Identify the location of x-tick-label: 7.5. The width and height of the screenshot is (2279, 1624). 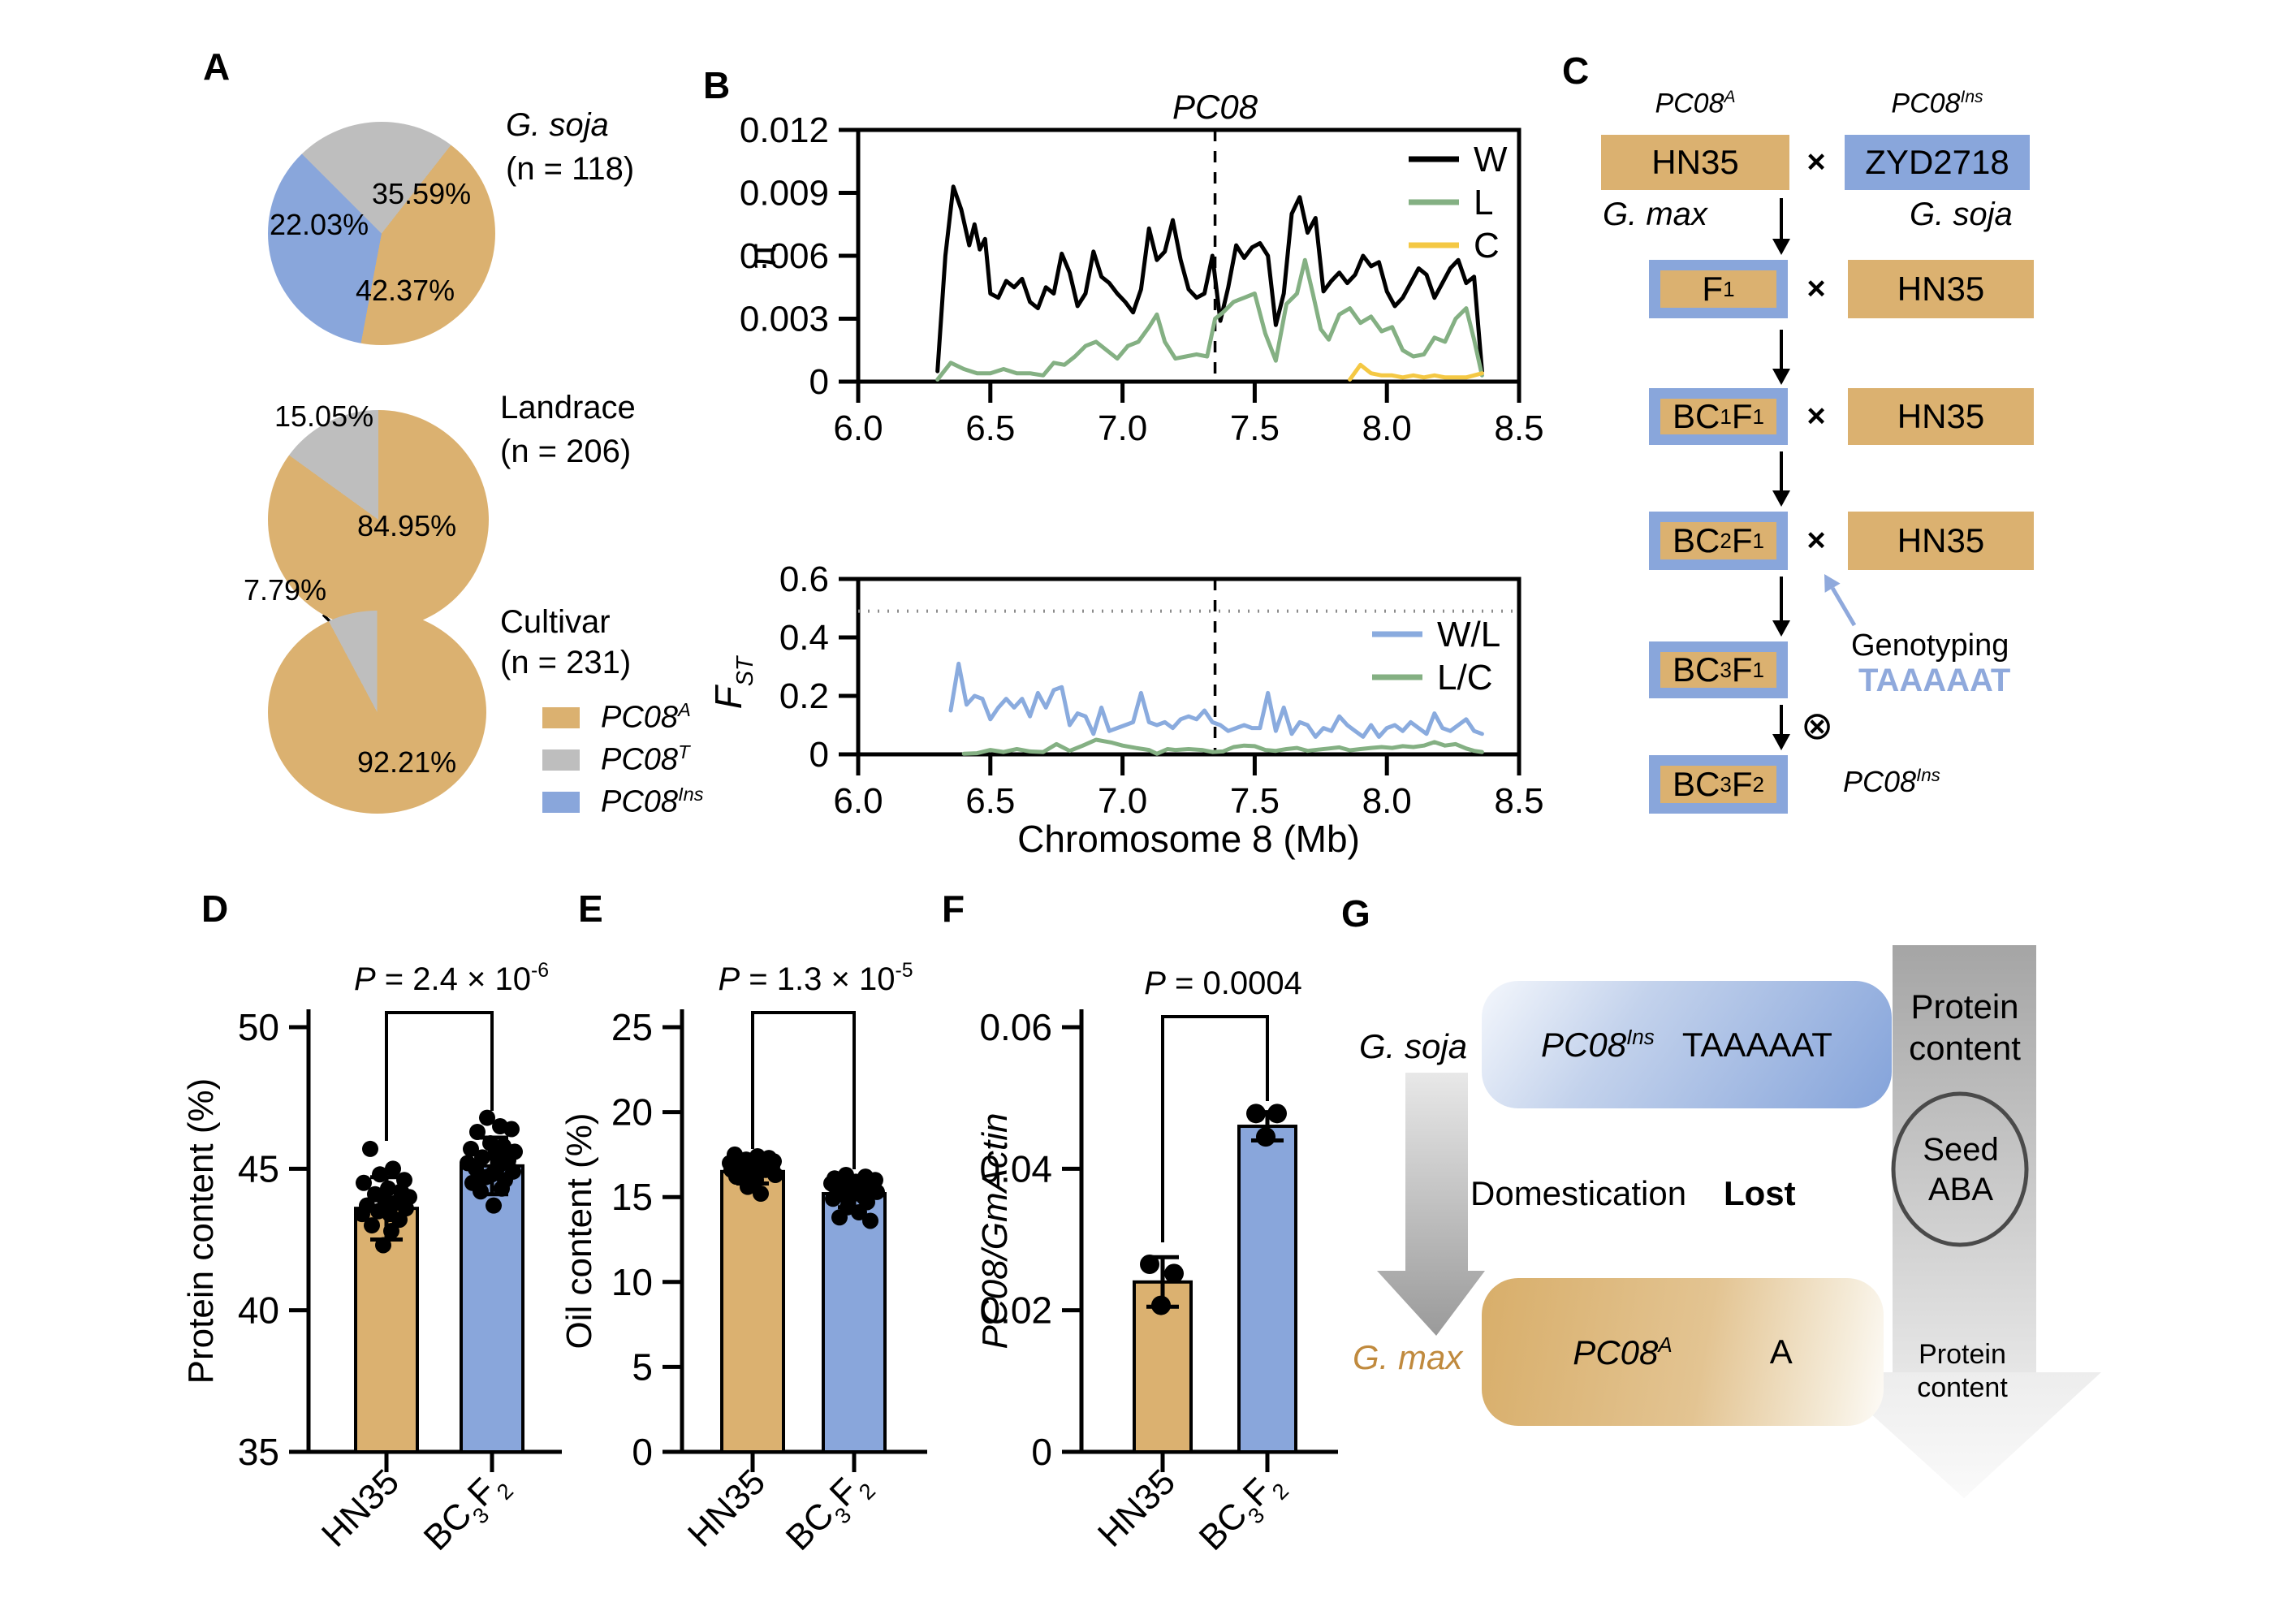
(1255, 428).